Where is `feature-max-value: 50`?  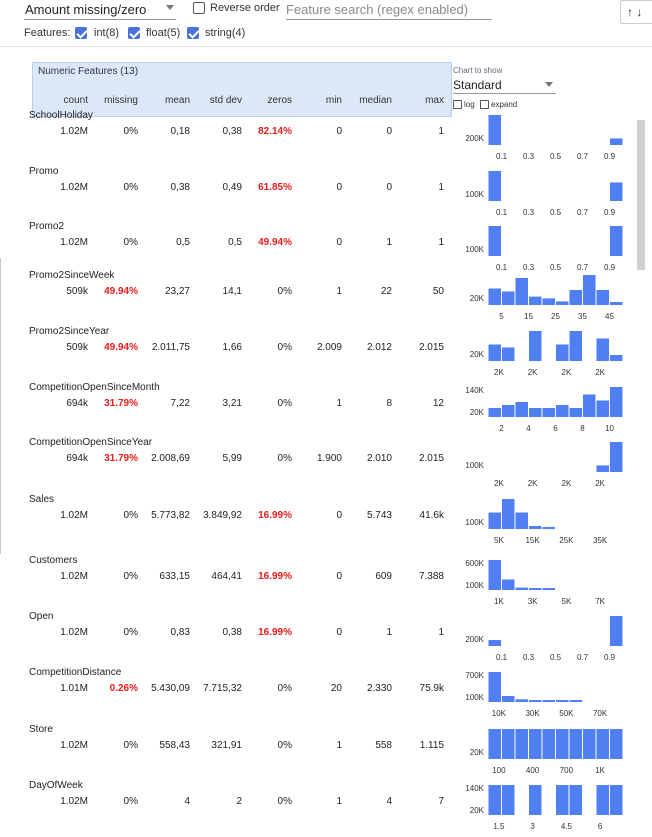 feature-max-value: 50 is located at coordinates (438, 291).